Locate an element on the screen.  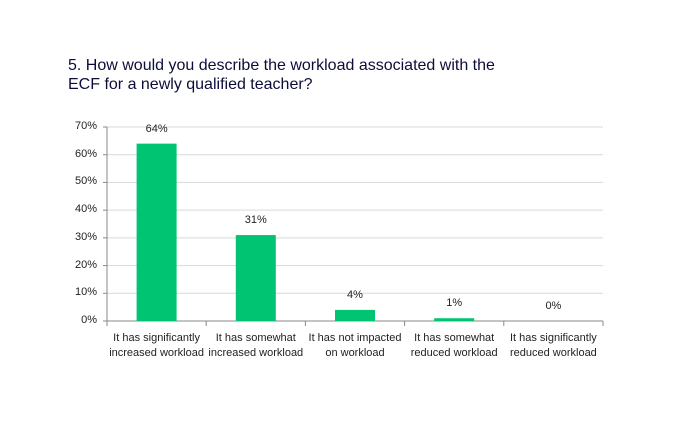
y-tick-label: 30% is located at coordinates (85, 236).